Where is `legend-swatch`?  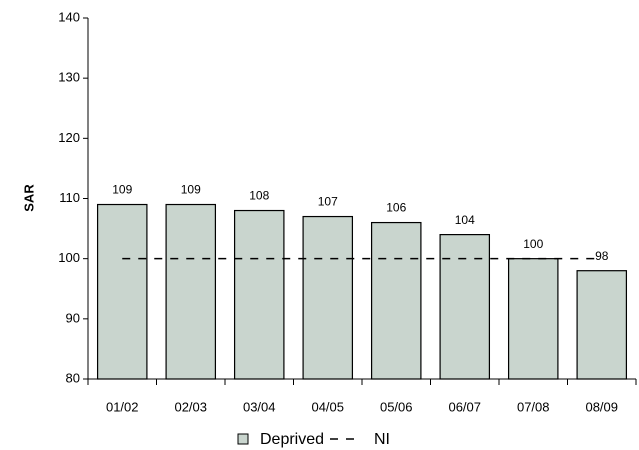 legend-swatch is located at coordinates (243, 439).